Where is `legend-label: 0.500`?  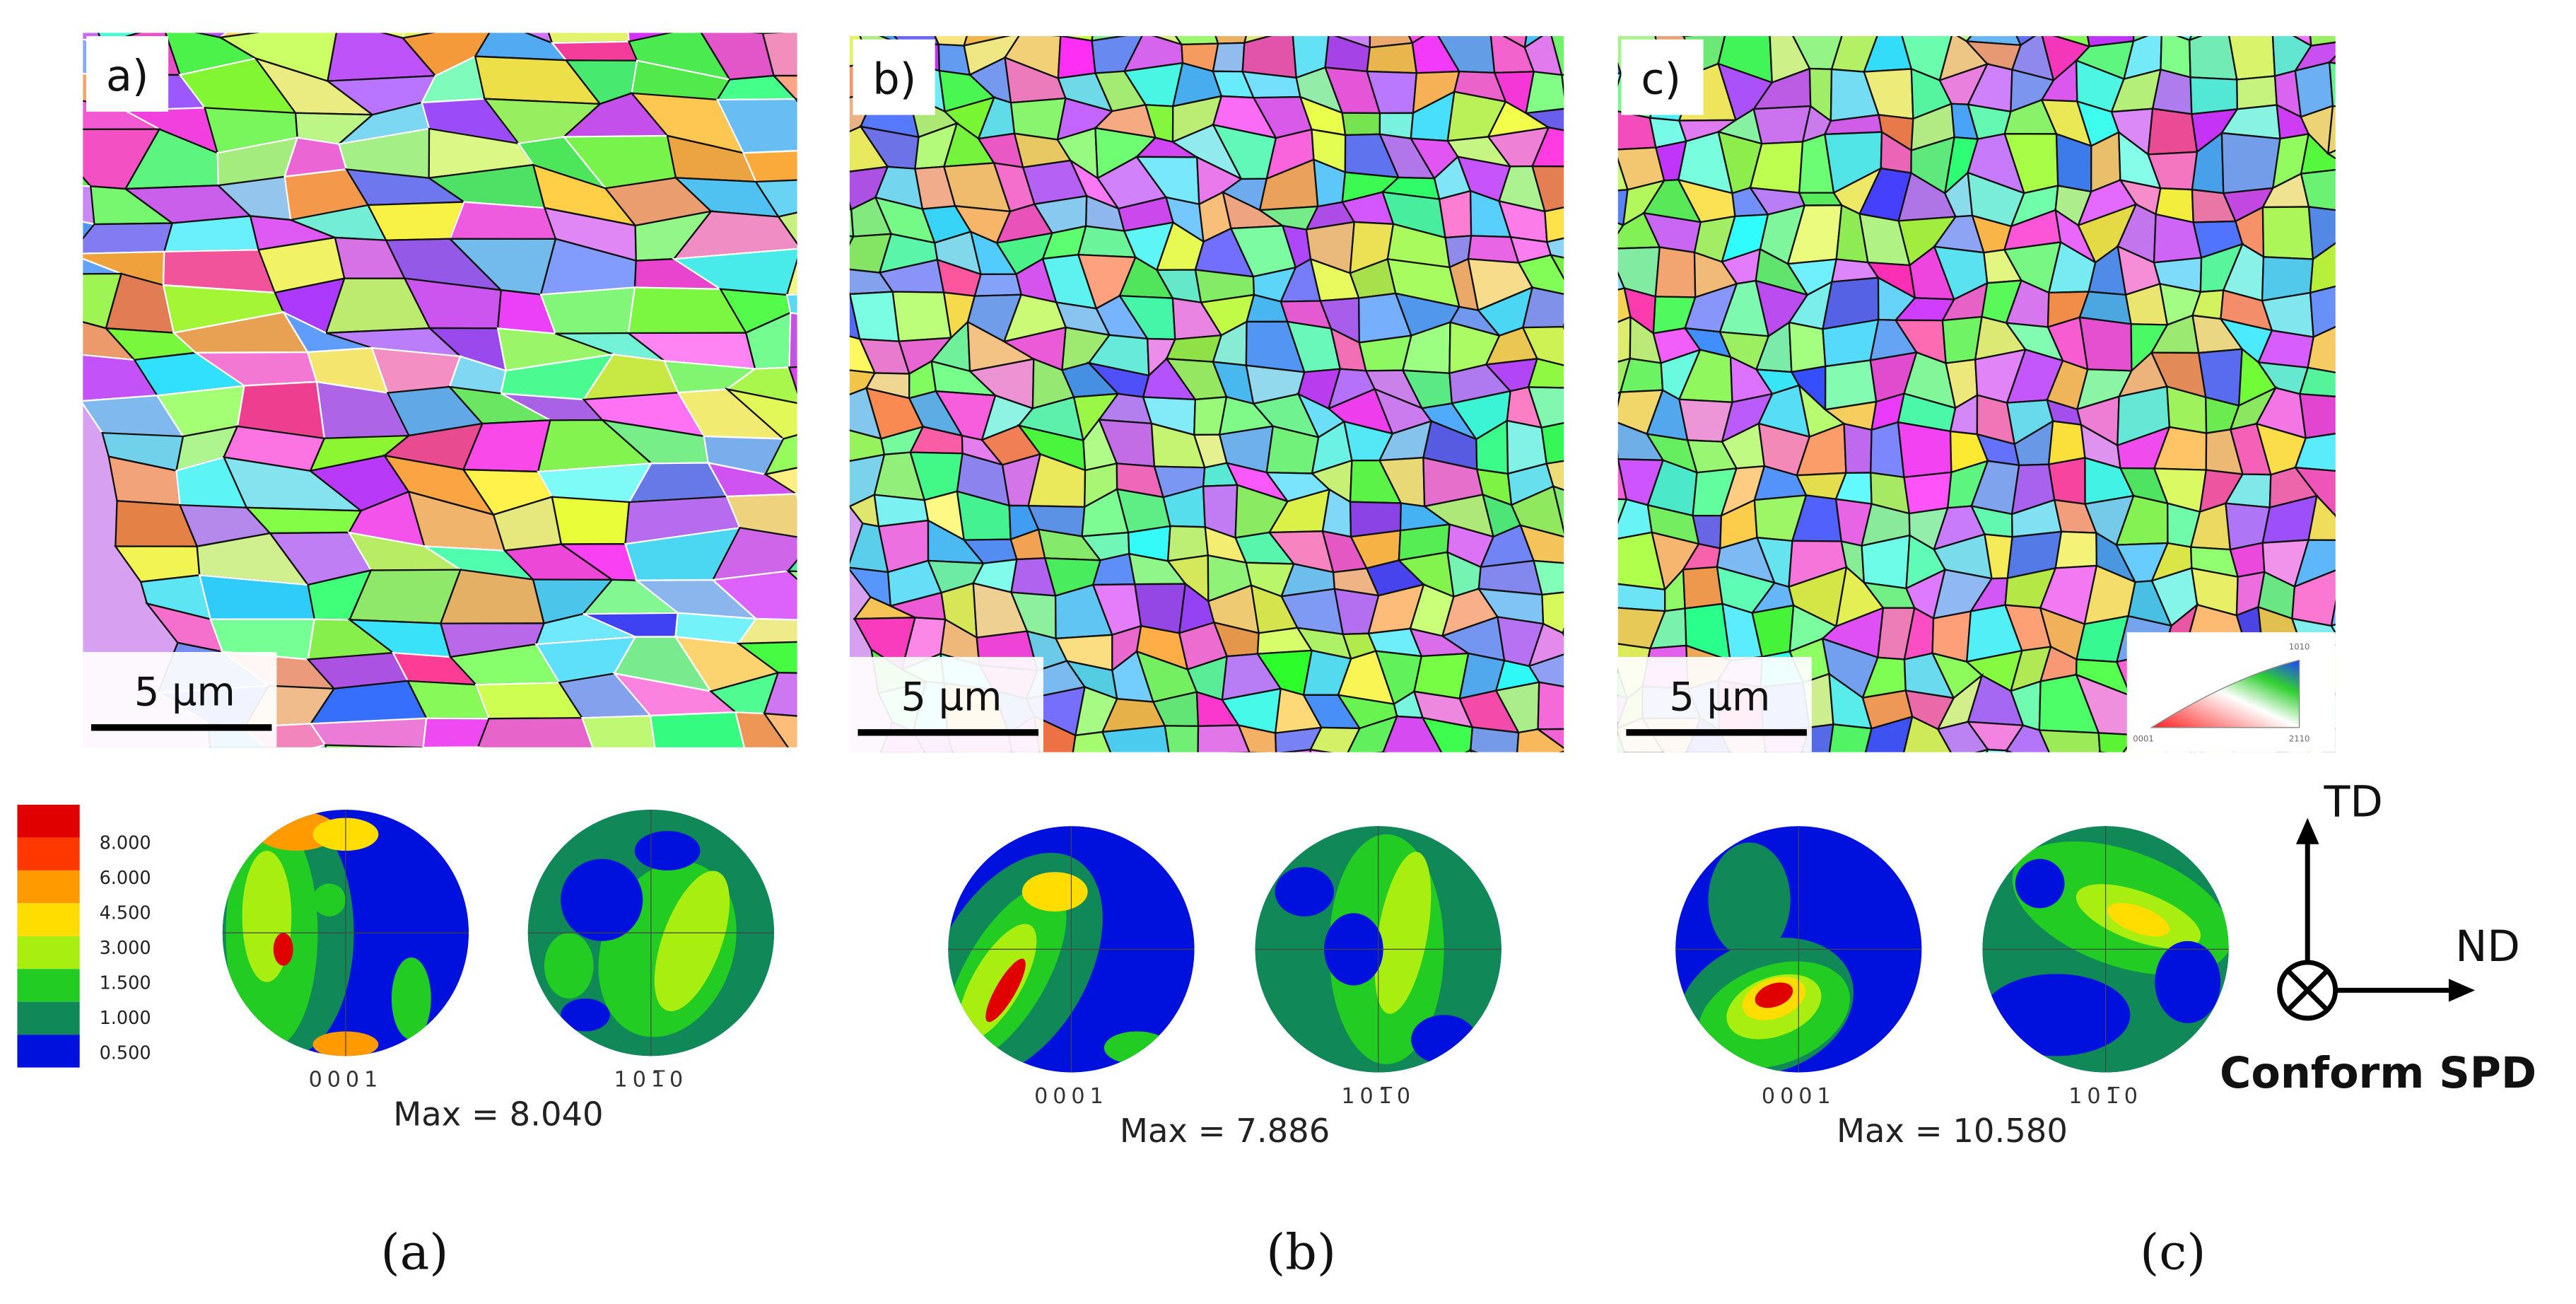 legend-label: 0.500 is located at coordinates (126, 1053).